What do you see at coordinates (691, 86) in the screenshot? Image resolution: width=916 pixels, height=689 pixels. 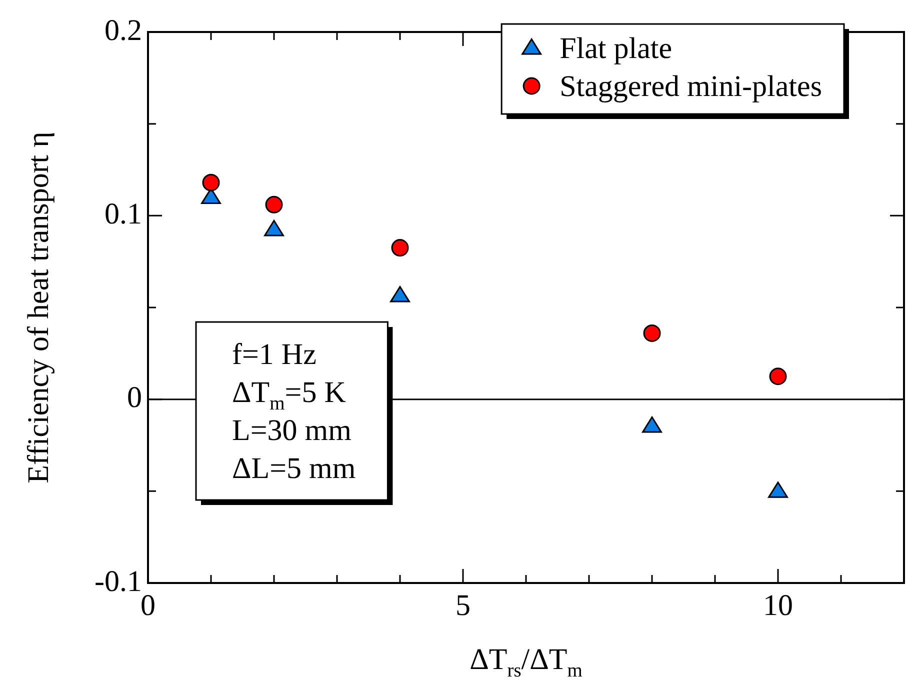 I see `legend-label: Staggered mini-plates` at bounding box center [691, 86].